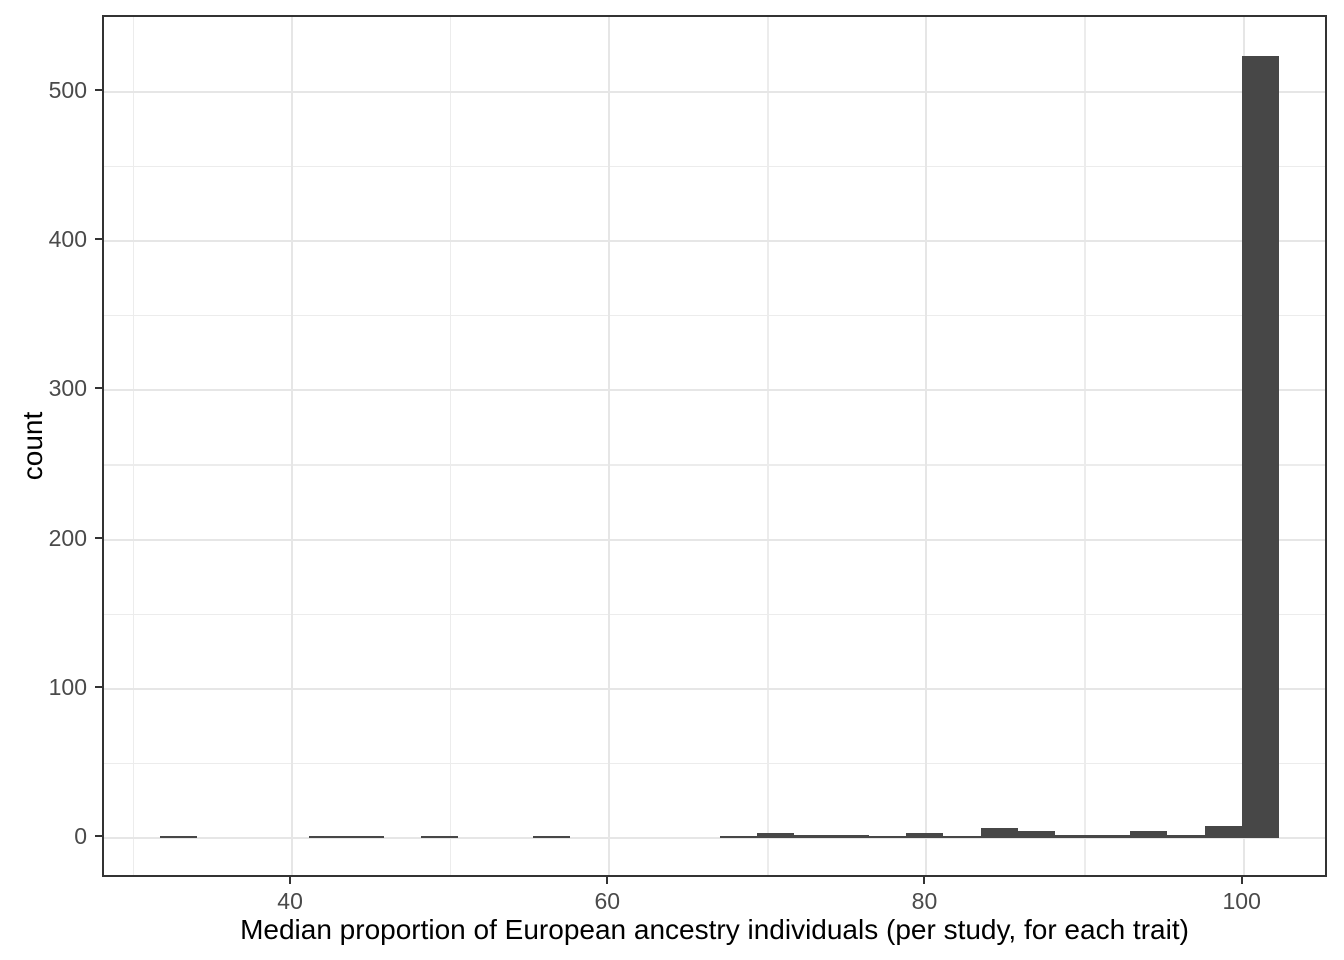 The width and height of the screenshot is (1344, 960). What do you see at coordinates (67, 239) in the screenshot?
I see `y-tick-label: 400` at bounding box center [67, 239].